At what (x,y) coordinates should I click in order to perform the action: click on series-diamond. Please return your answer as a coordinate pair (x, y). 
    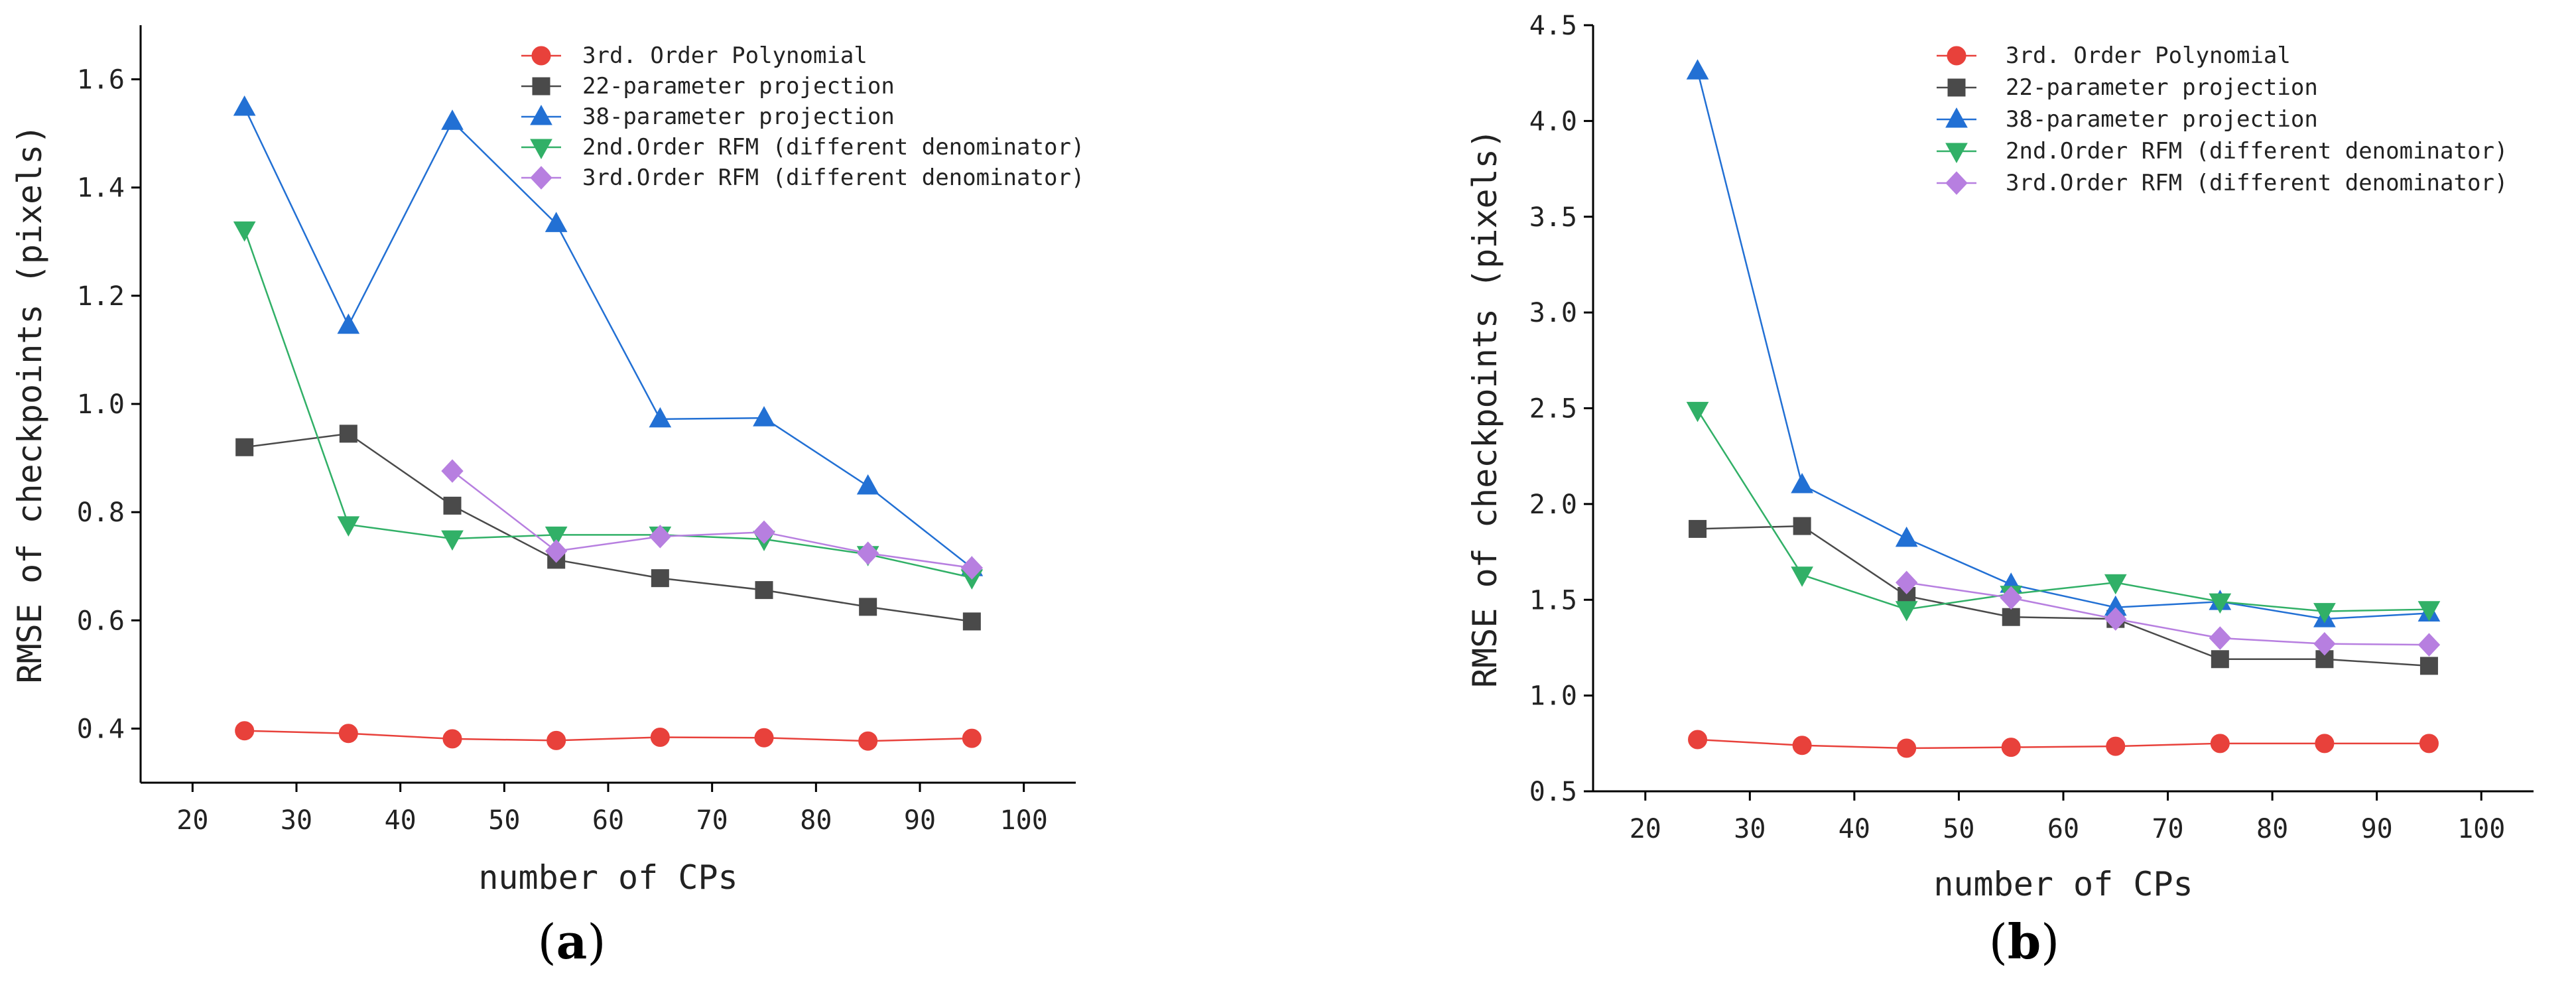
    Looking at the image, I should click on (713, 519).